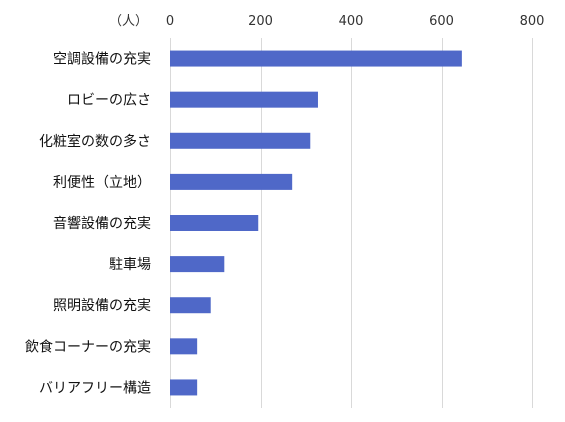 Image resolution: width=565 pixels, height=422 pixels. Describe the element at coordinates (170, 21) in the screenshot. I see `x-tick-label-0: 0` at that location.